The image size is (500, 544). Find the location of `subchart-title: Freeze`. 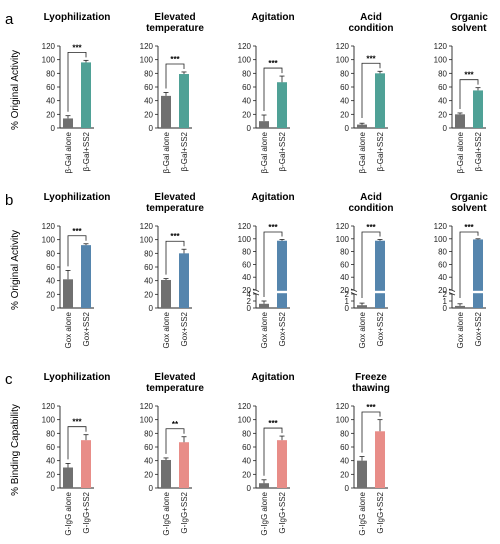

subchart-title: Freeze is located at coordinates (371, 377).